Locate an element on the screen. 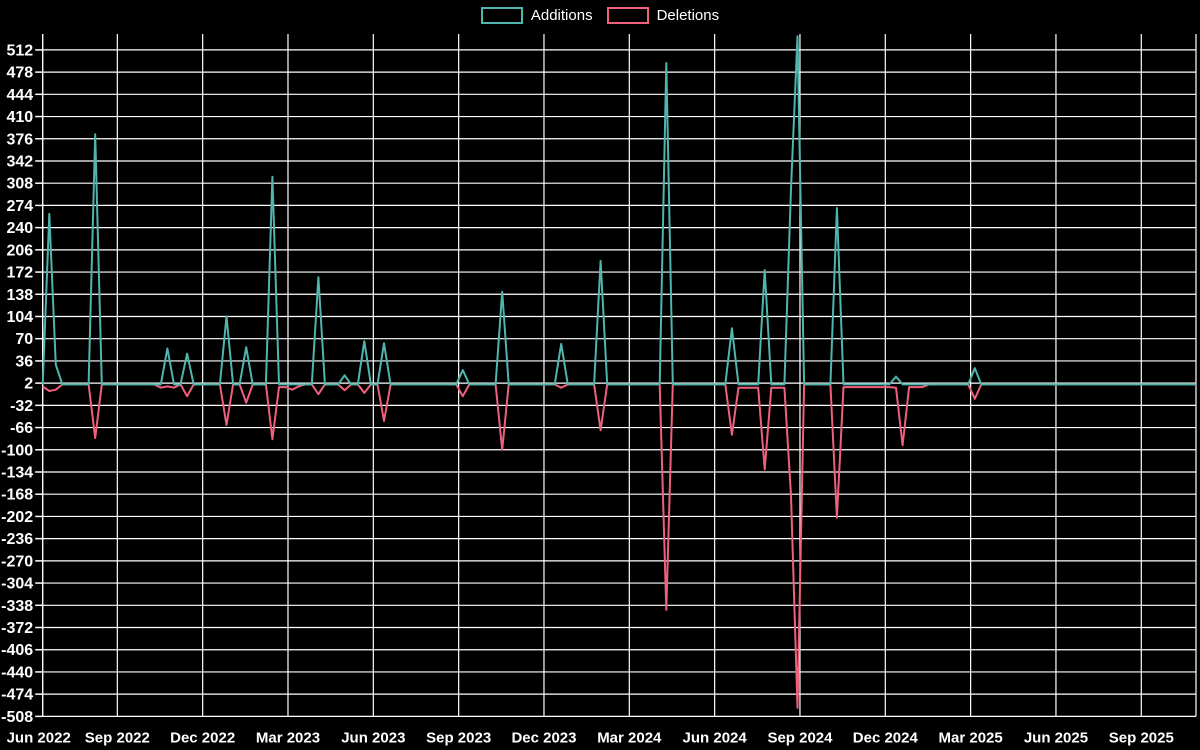 This screenshot has width=1200, height=750. legend-item-deletions: Deletions is located at coordinates (663, 15).